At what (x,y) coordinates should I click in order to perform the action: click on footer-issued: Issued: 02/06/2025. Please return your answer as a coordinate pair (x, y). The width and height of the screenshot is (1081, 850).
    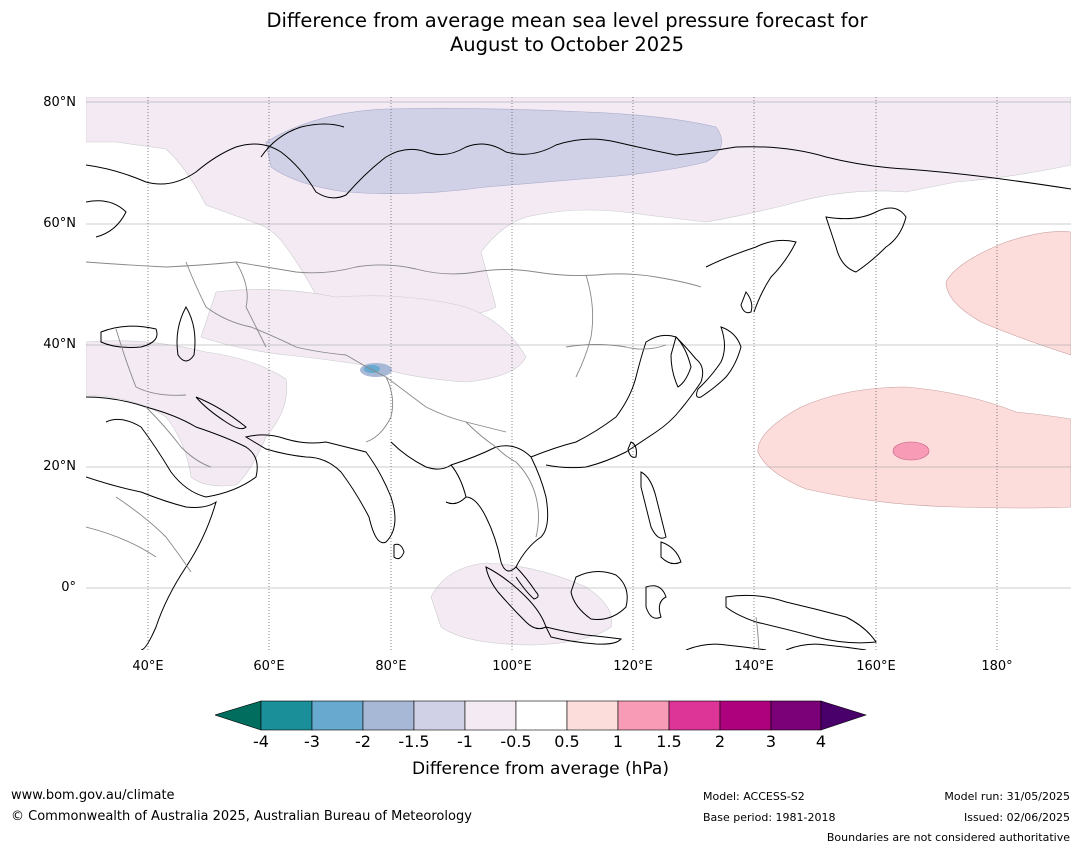
    Looking at the image, I should click on (1016, 817).